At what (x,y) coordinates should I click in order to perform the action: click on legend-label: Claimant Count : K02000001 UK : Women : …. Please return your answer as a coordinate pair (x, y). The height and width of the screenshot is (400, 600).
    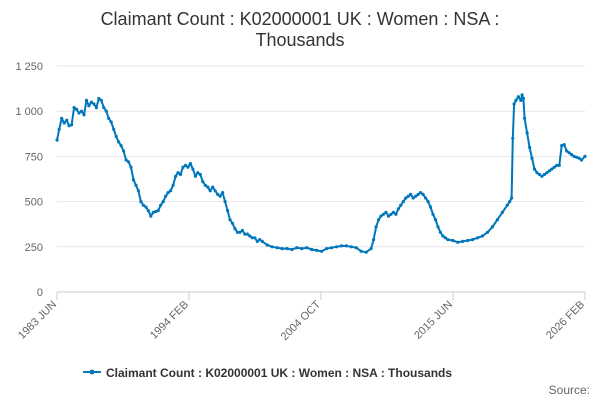
    Looking at the image, I should click on (279, 373).